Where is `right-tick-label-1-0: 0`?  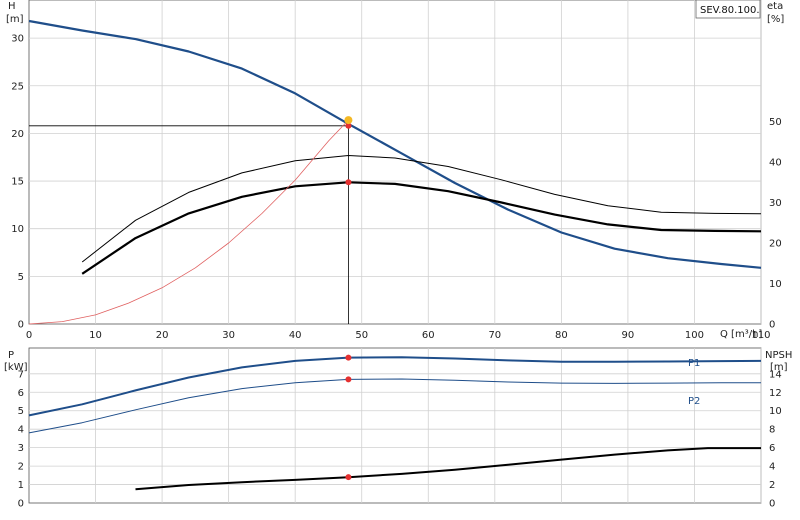 right-tick-label-1-0: 0 is located at coordinates (772, 504).